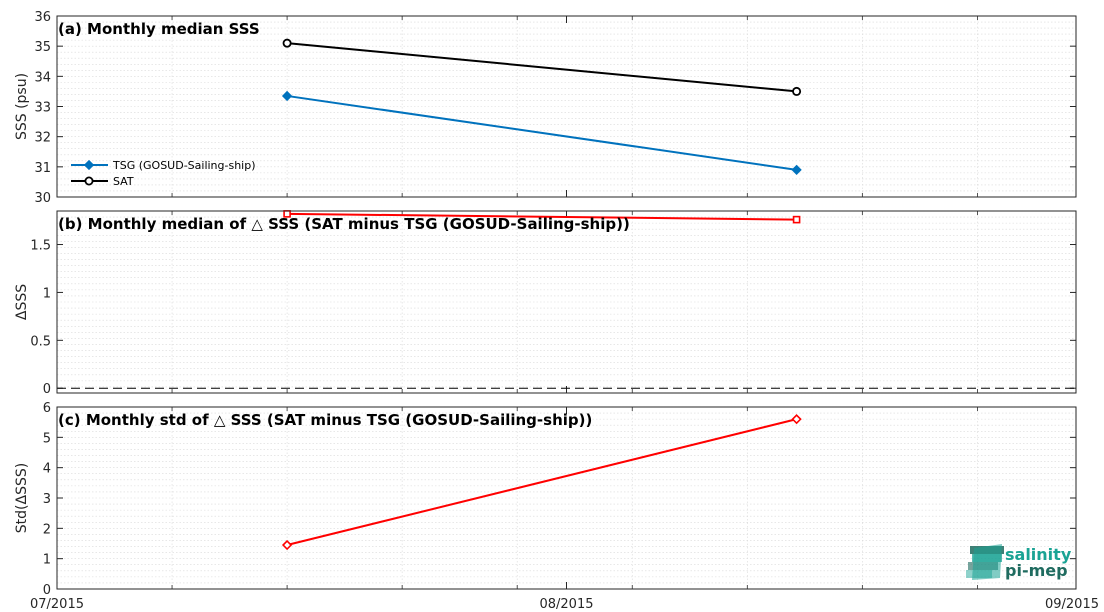  What do you see at coordinates (542, 67) in the screenshot?
I see `series-line-sat` at bounding box center [542, 67].